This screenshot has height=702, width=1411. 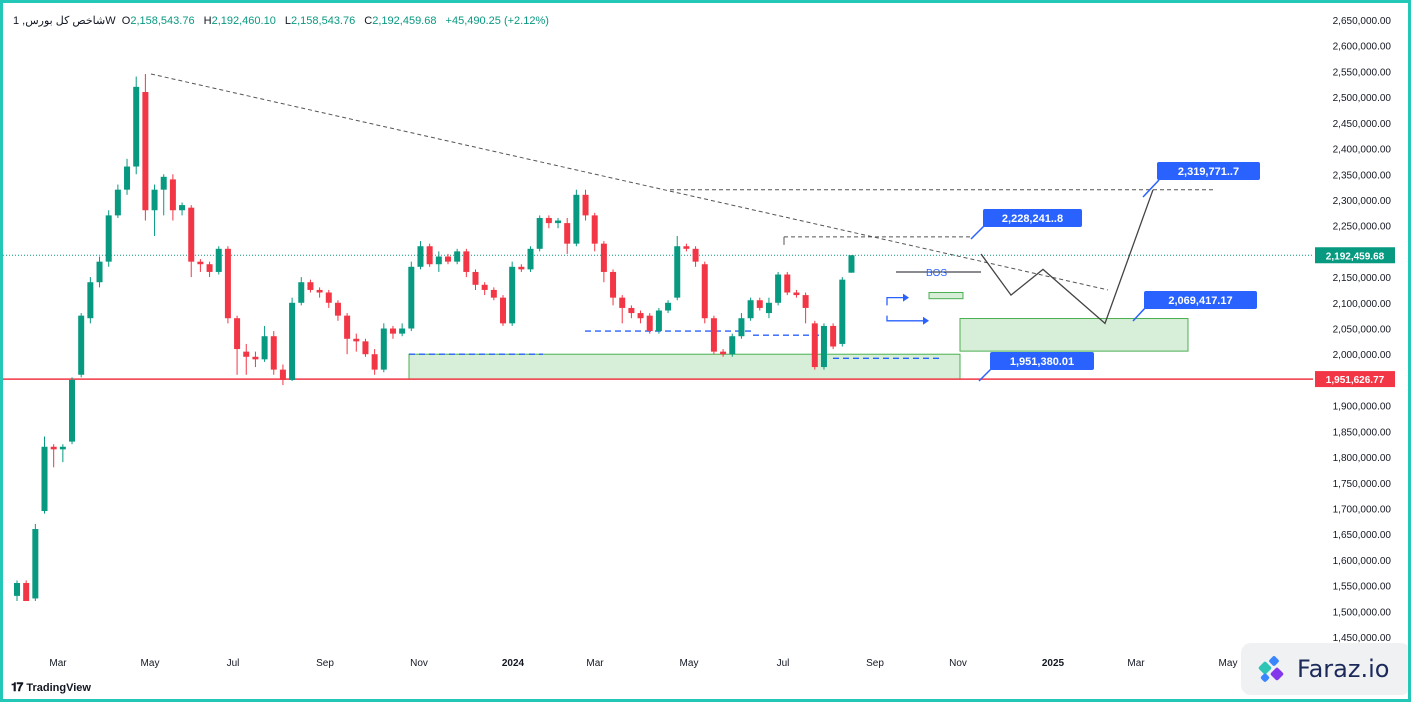 What do you see at coordinates (287, 21) in the screenshot?
I see `low-label: L` at bounding box center [287, 21].